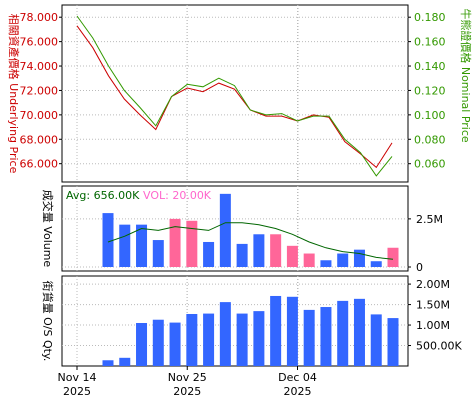 The width and height of the screenshot is (475, 400). I want to click on left-tick-label: 78.000, so click(39, 17).